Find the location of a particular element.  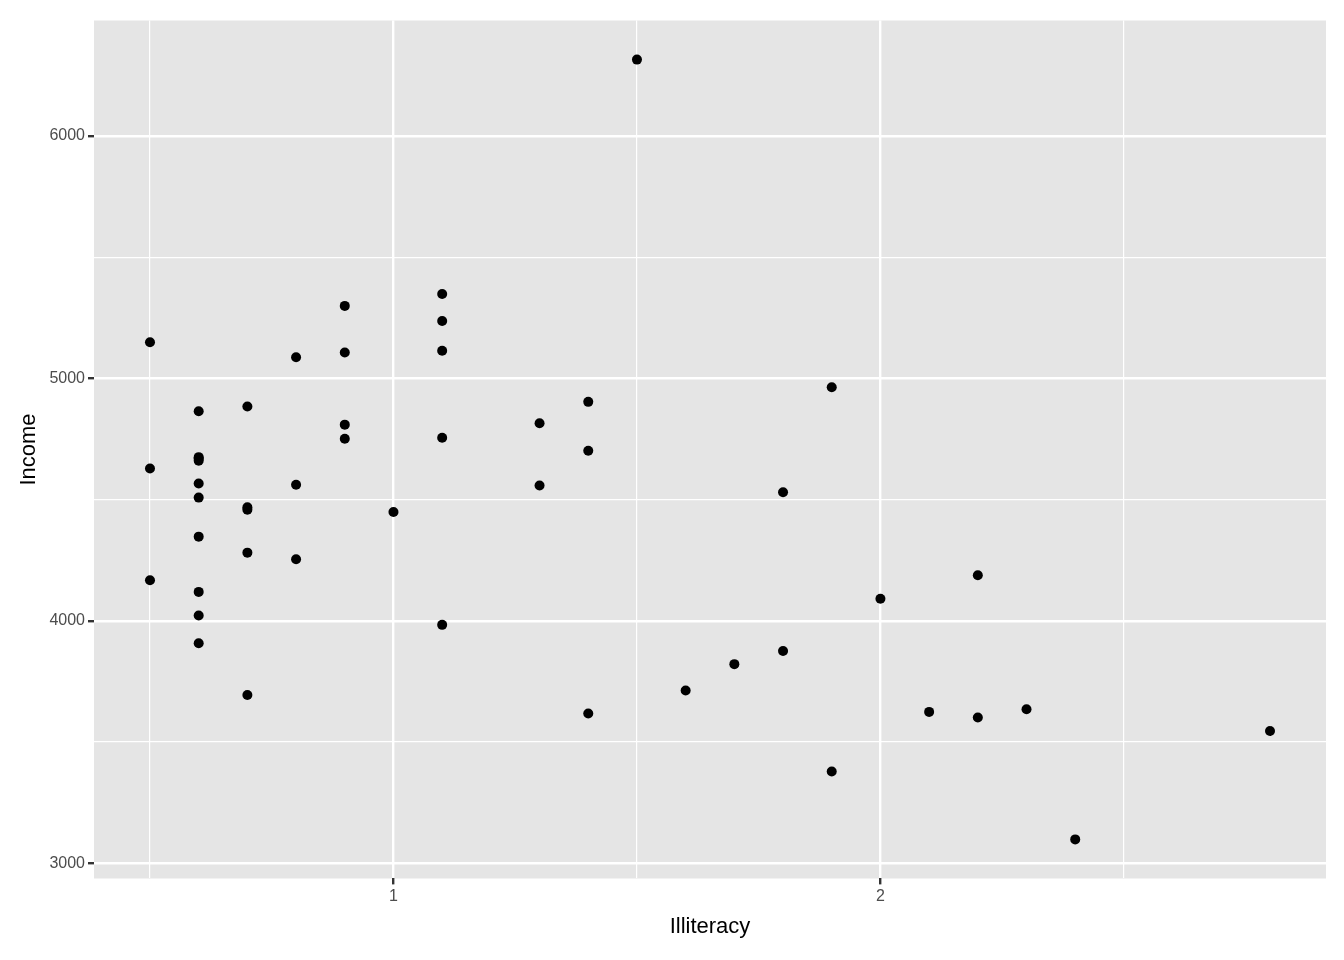

x-tick-label: 1 is located at coordinates (394, 896).